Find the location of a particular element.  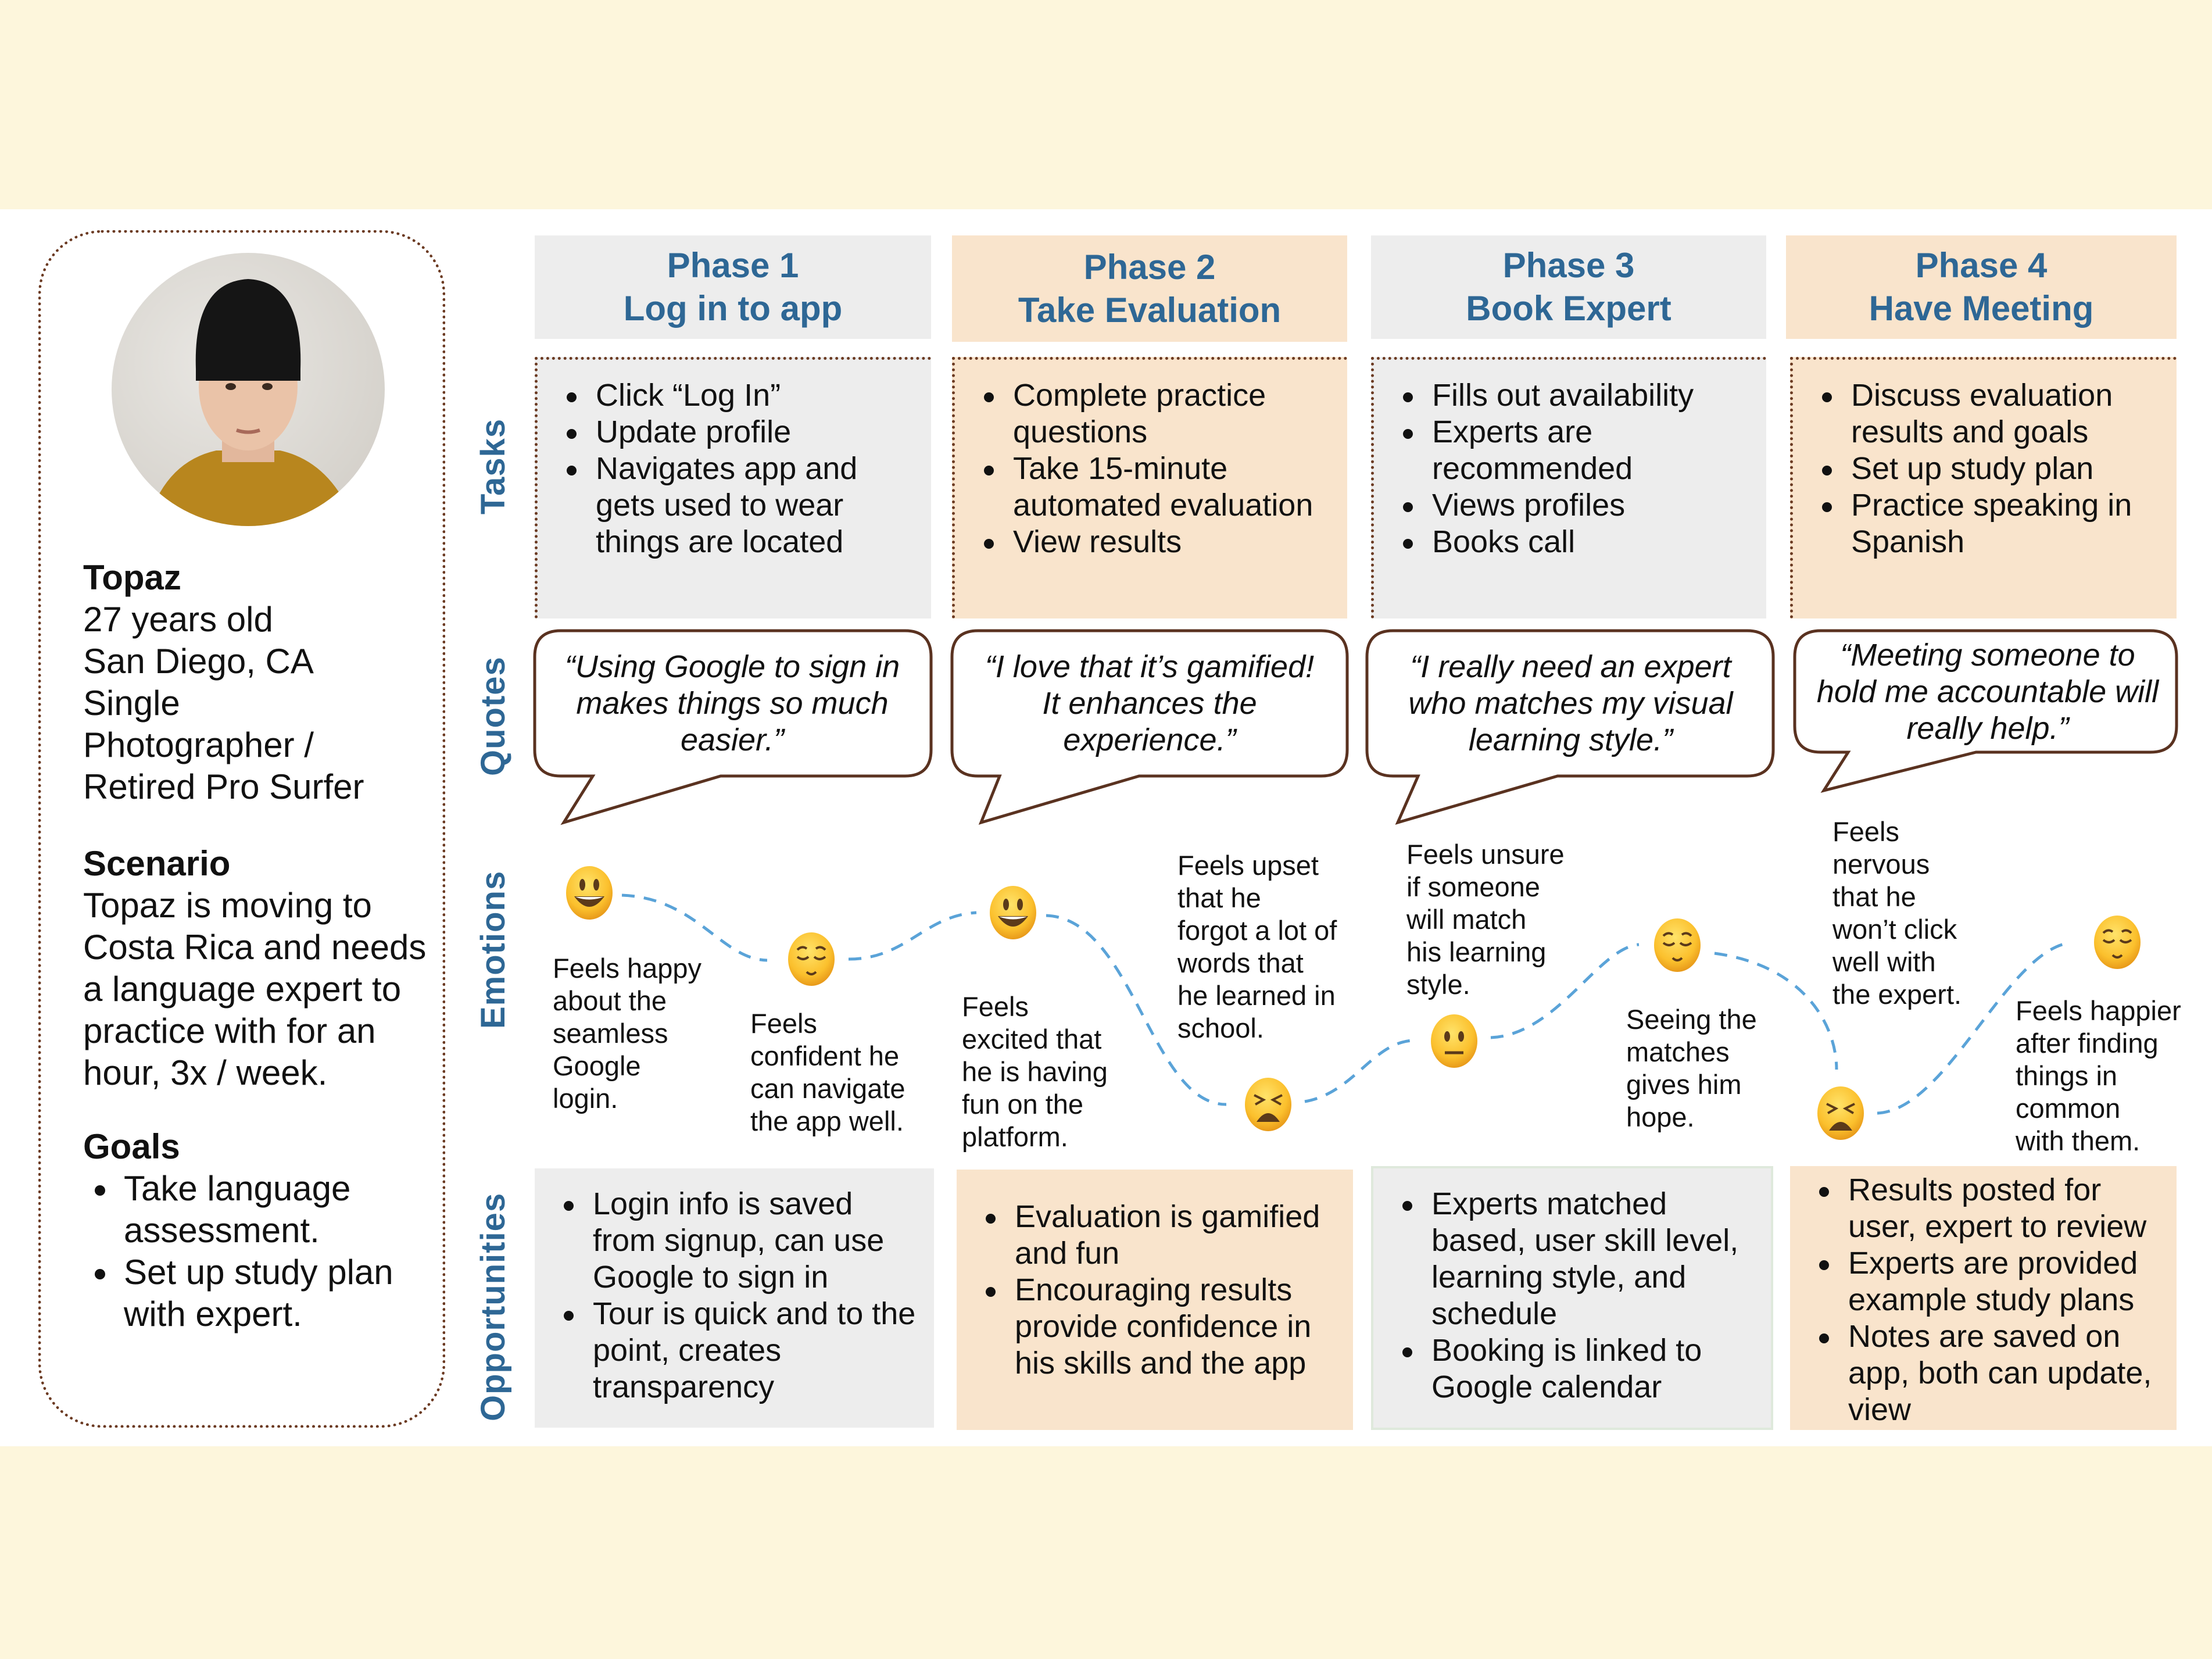

emoji-neutral-icon is located at coordinates (1454, 1041).